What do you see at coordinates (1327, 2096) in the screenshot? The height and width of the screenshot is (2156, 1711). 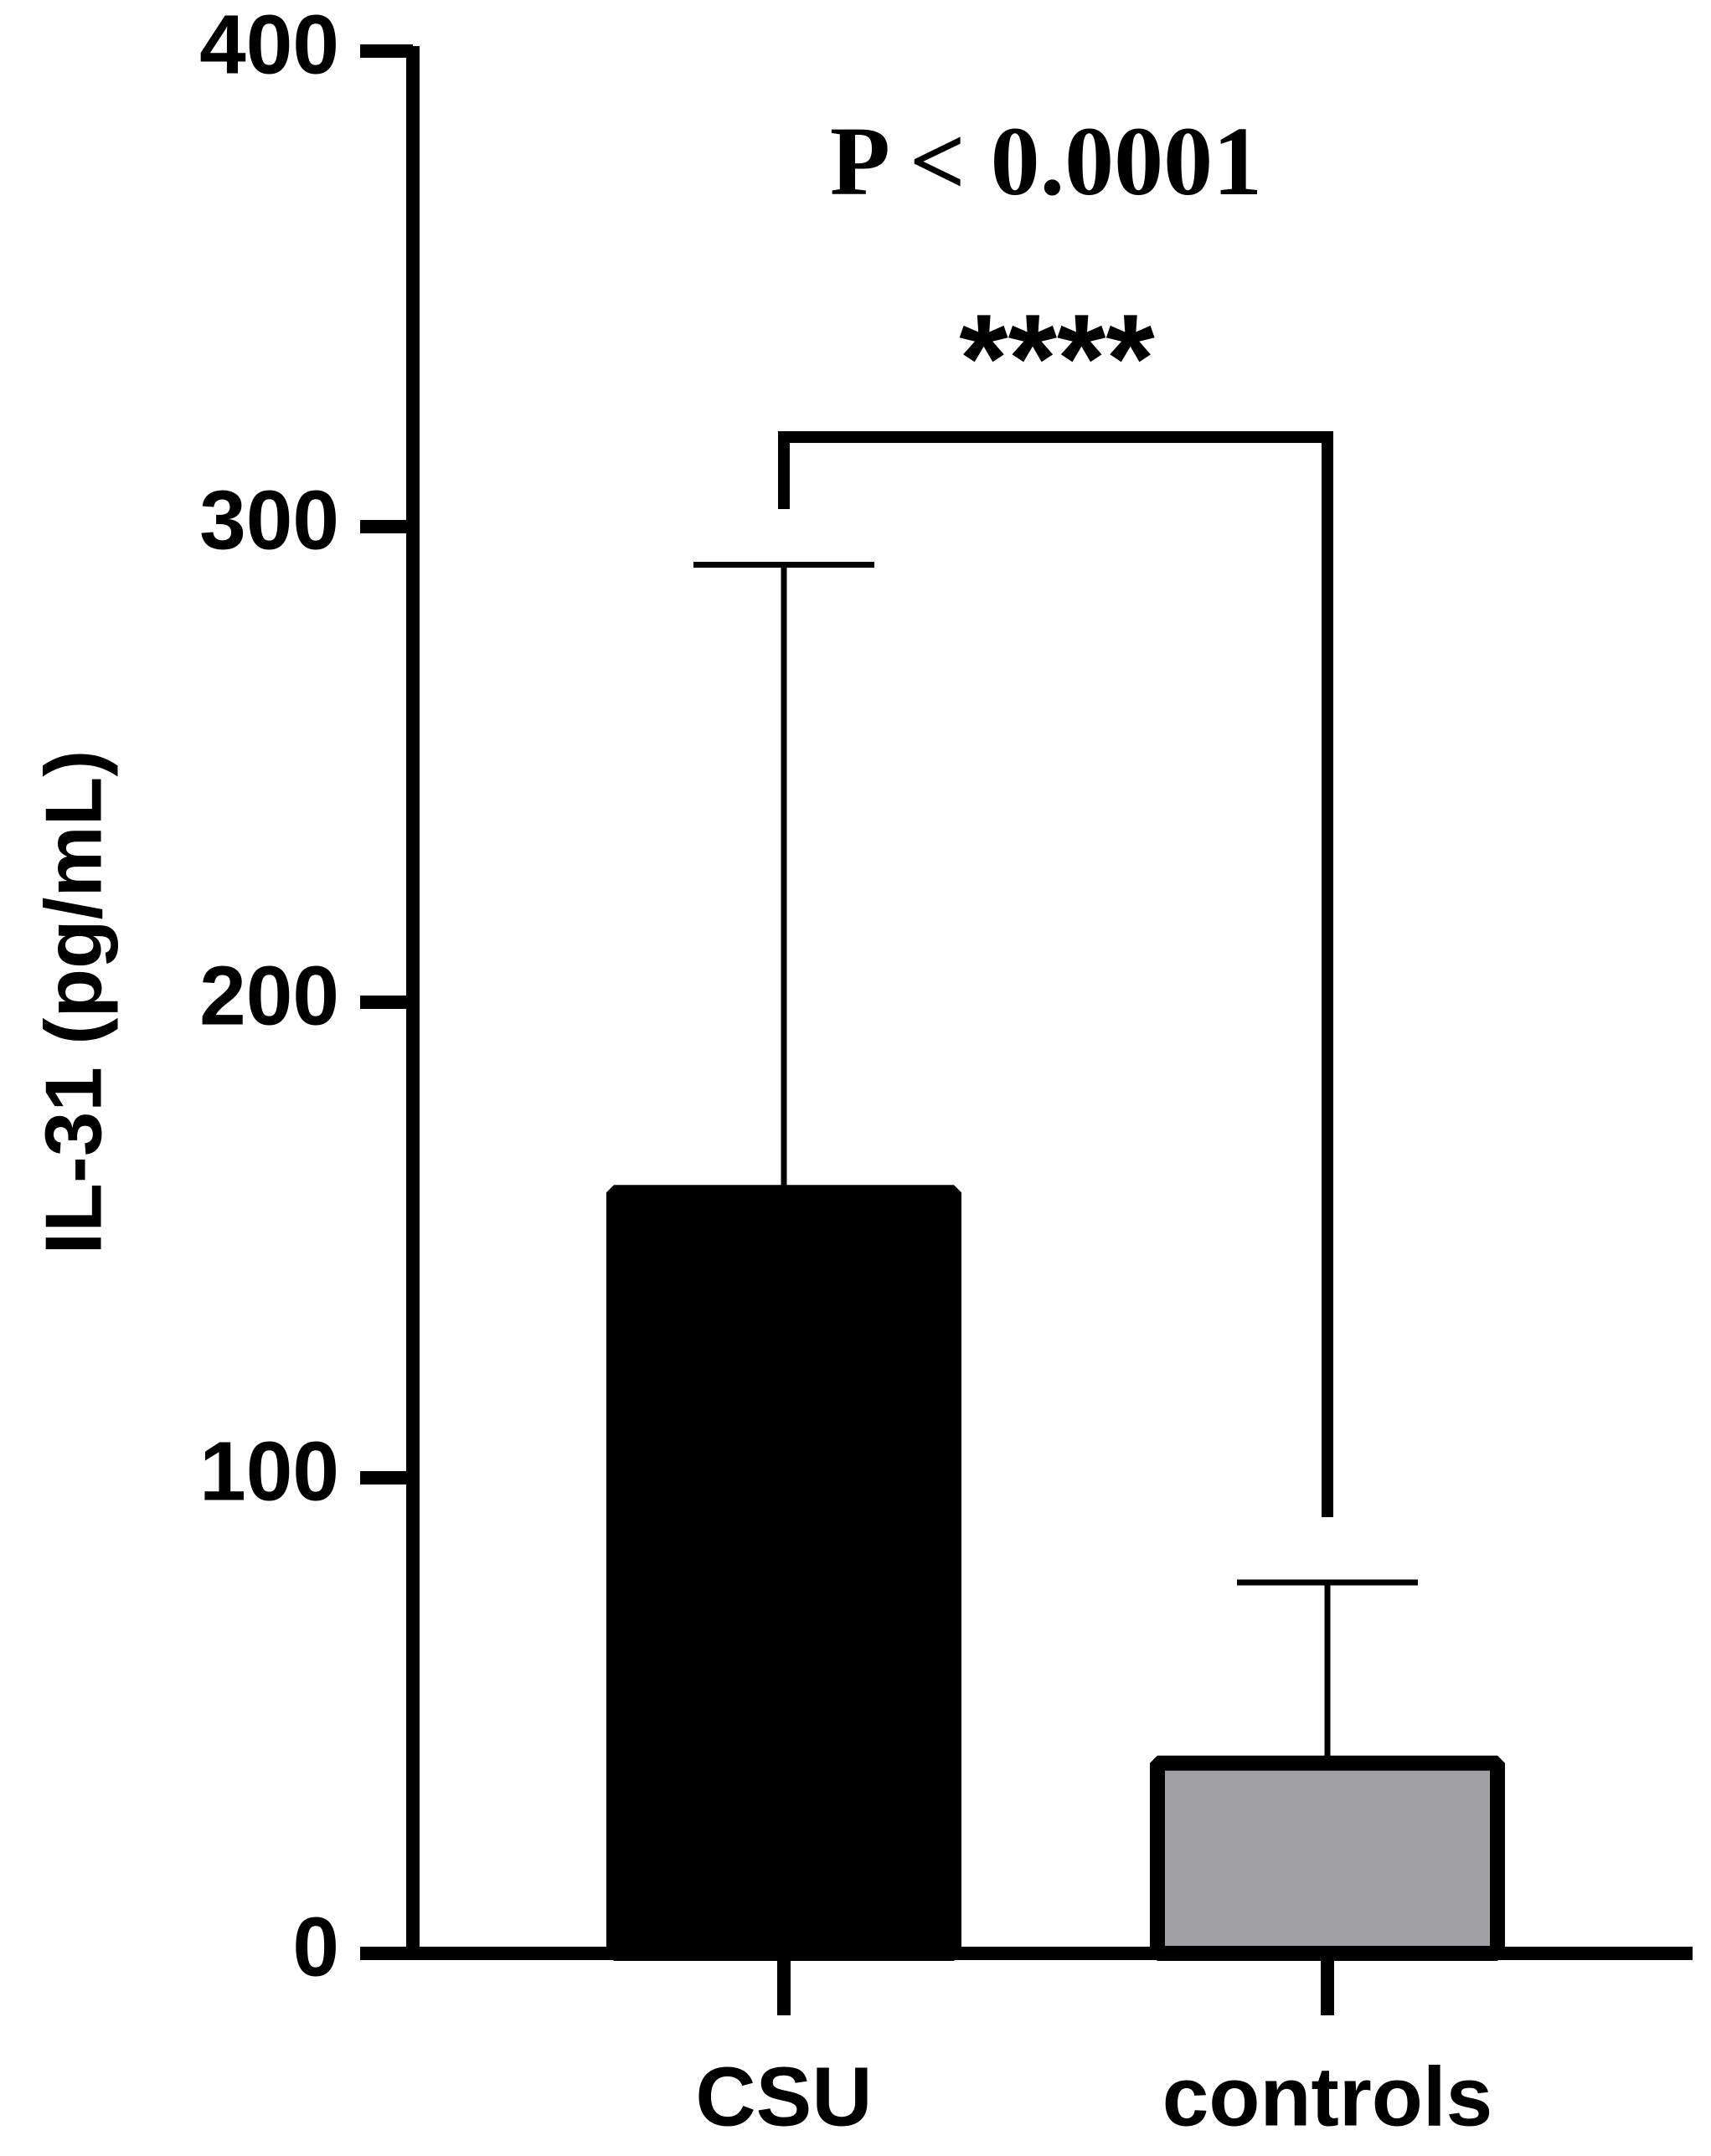 I see `x-tick-label: controls` at bounding box center [1327, 2096].